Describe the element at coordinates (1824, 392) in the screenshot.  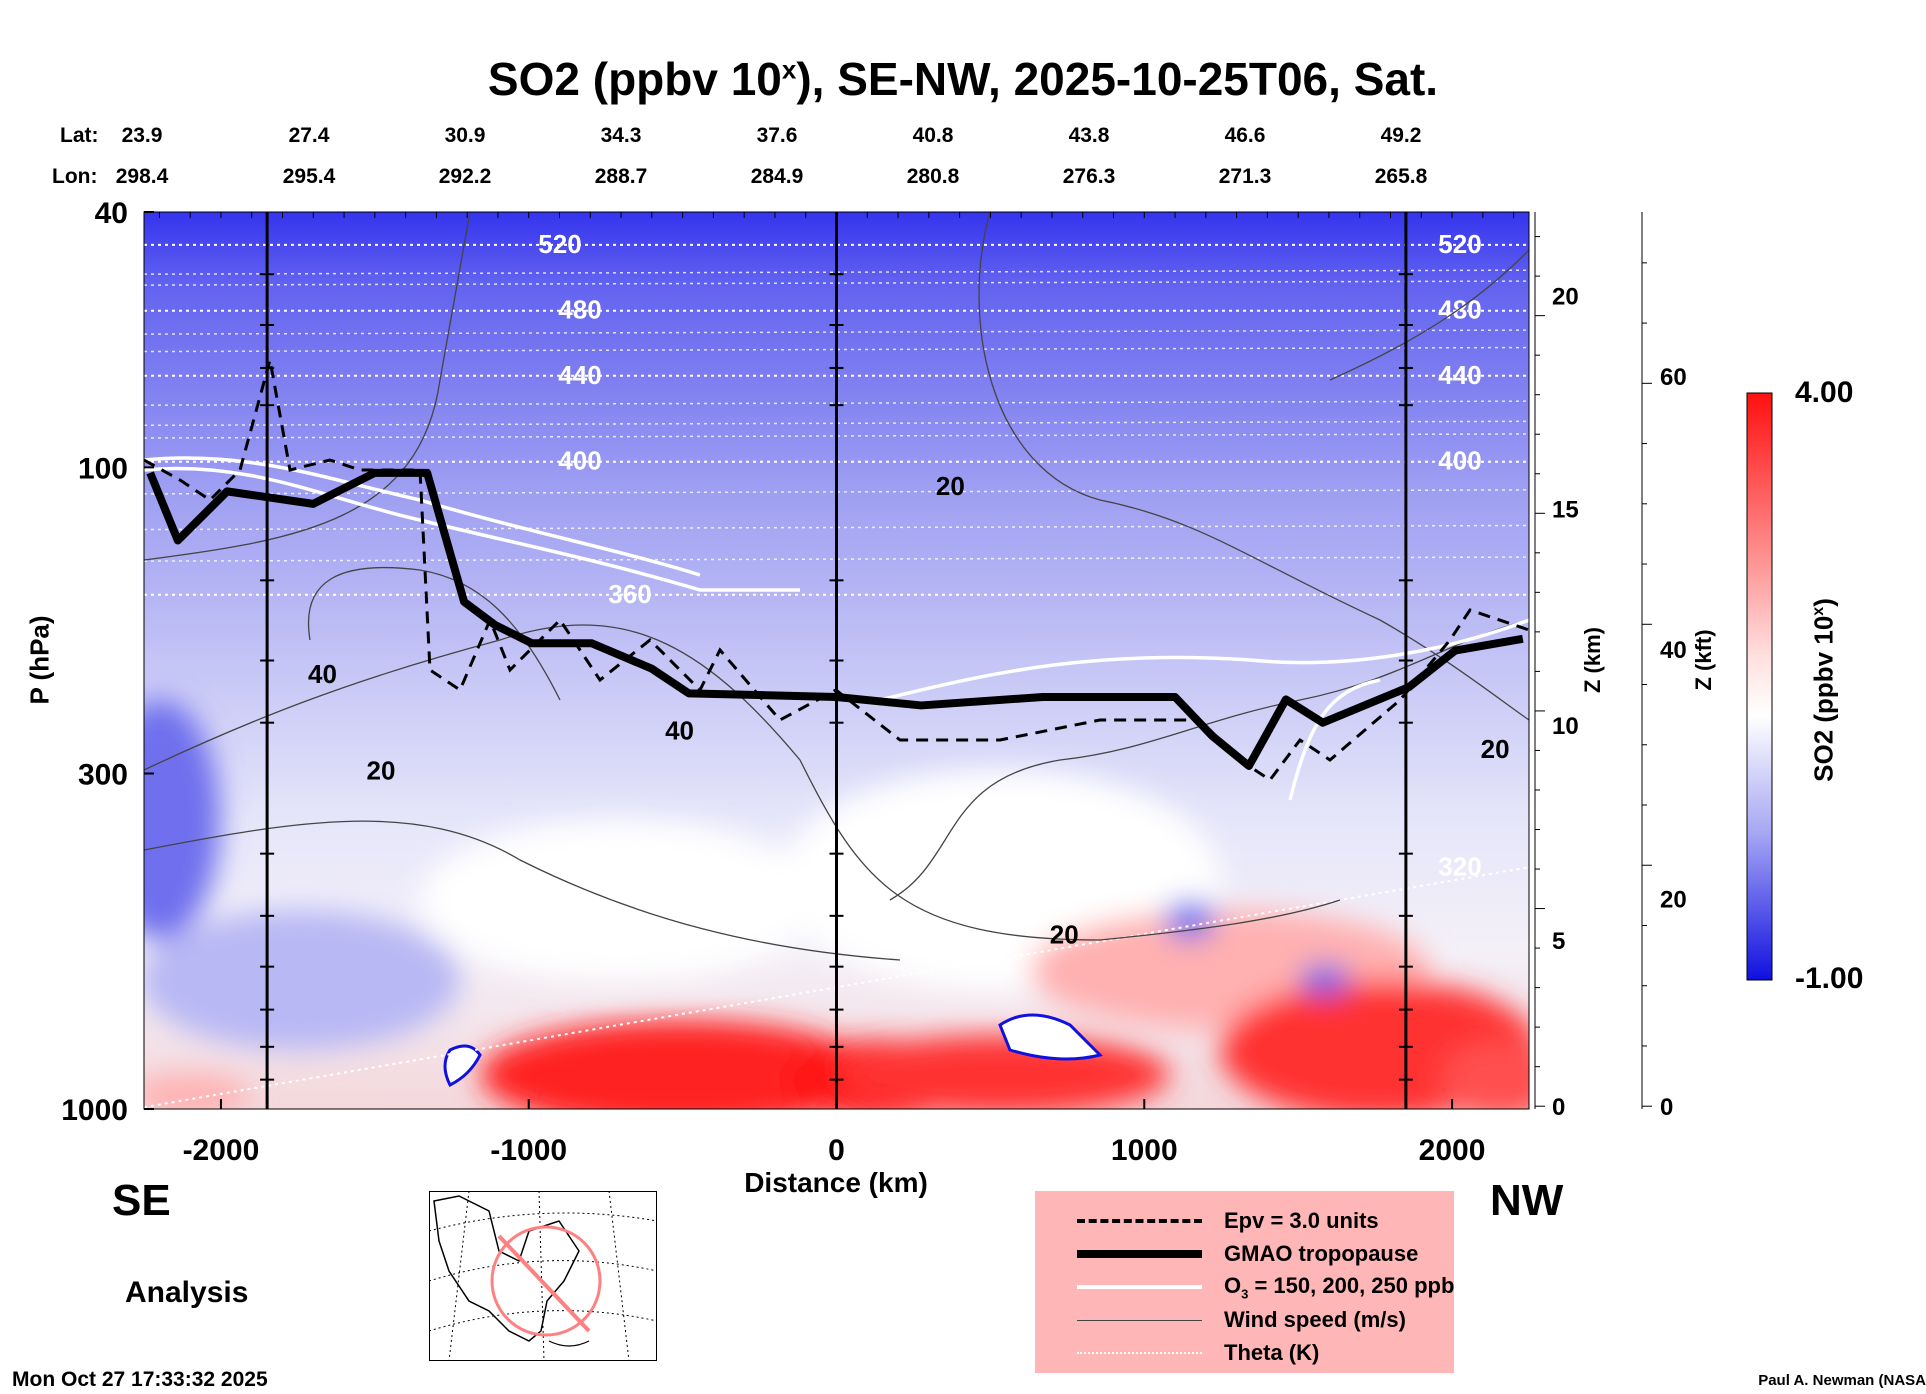
I see `colorbar-max-label: 4.00` at that location.